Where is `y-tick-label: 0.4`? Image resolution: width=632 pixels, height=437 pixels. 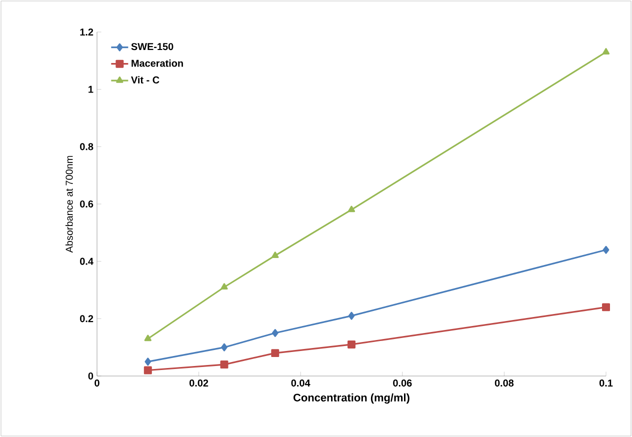 y-tick-label: 0.4 is located at coordinates (87, 261).